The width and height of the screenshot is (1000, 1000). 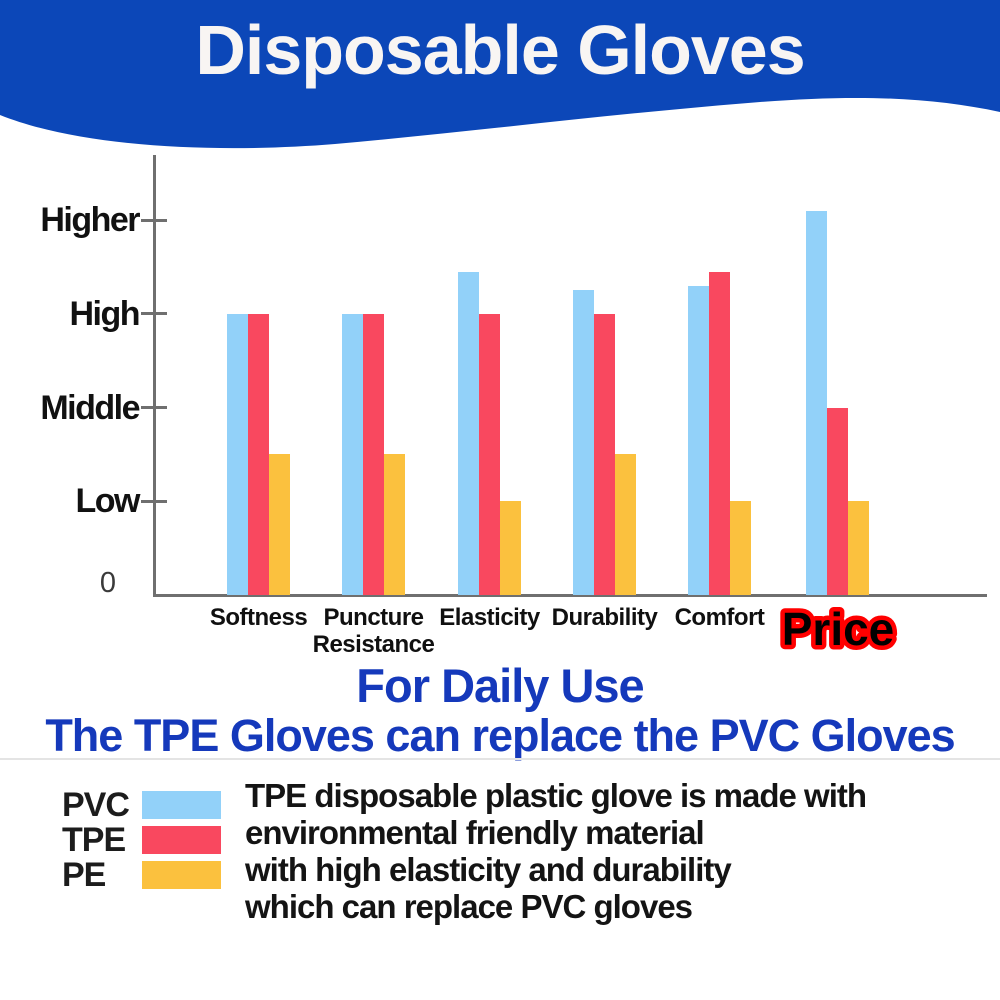 What do you see at coordinates (469, 906) in the screenshot?
I see `description-line-4: which can replace PVC gloves` at bounding box center [469, 906].